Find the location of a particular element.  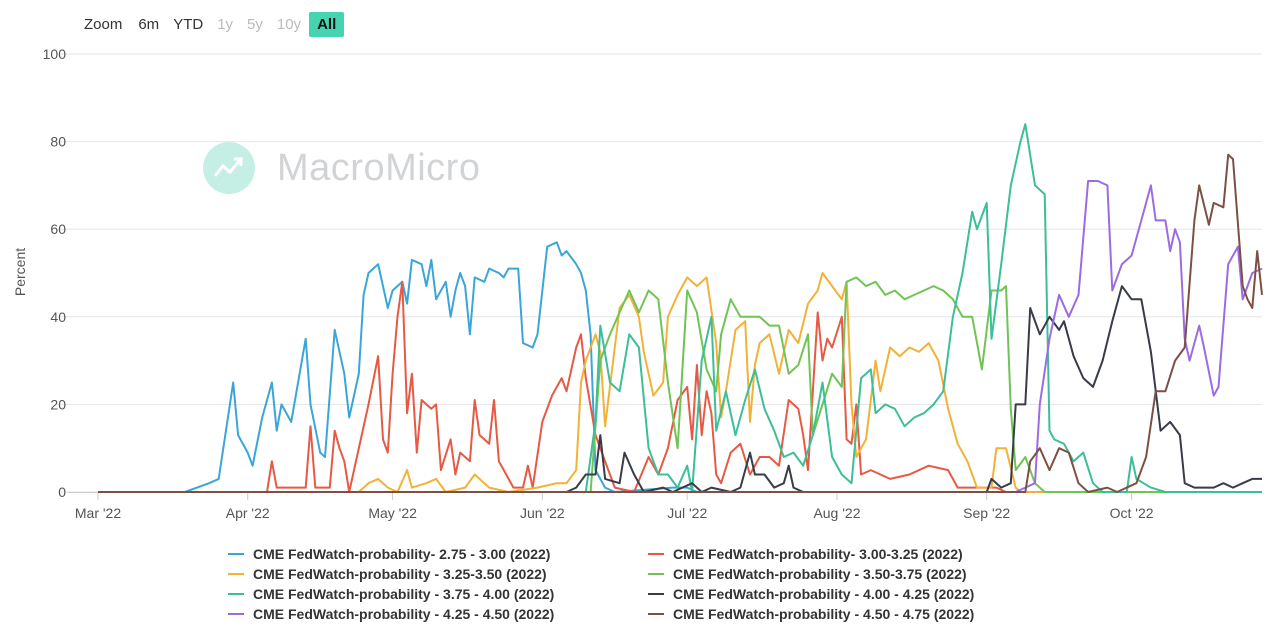

x-tick-label: Oct '22 is located at coordinates (1132, 513).